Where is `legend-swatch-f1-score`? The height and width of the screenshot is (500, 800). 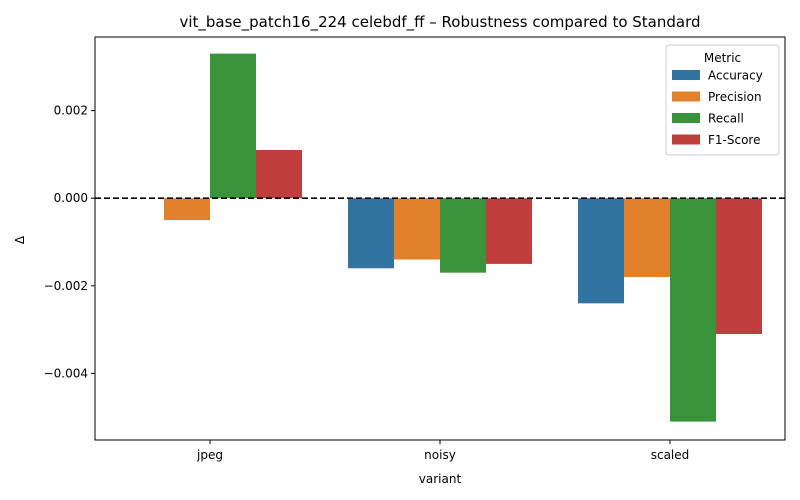
legend-swatch-f1-score is located at coordinates (686, 139).